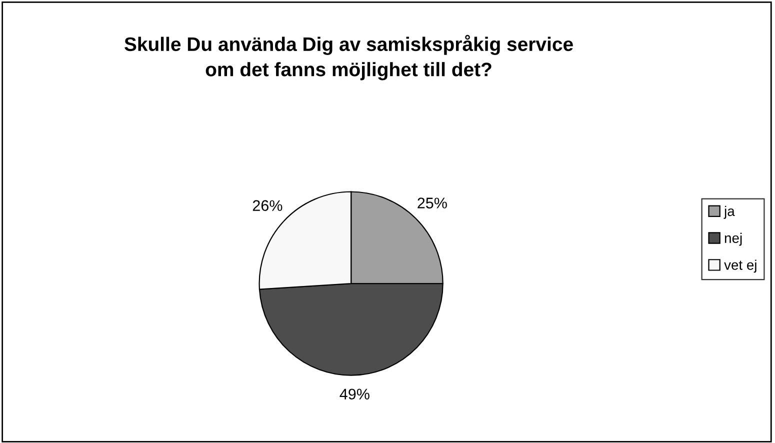  I want to click on legend-label: nej, so click(733, 239).